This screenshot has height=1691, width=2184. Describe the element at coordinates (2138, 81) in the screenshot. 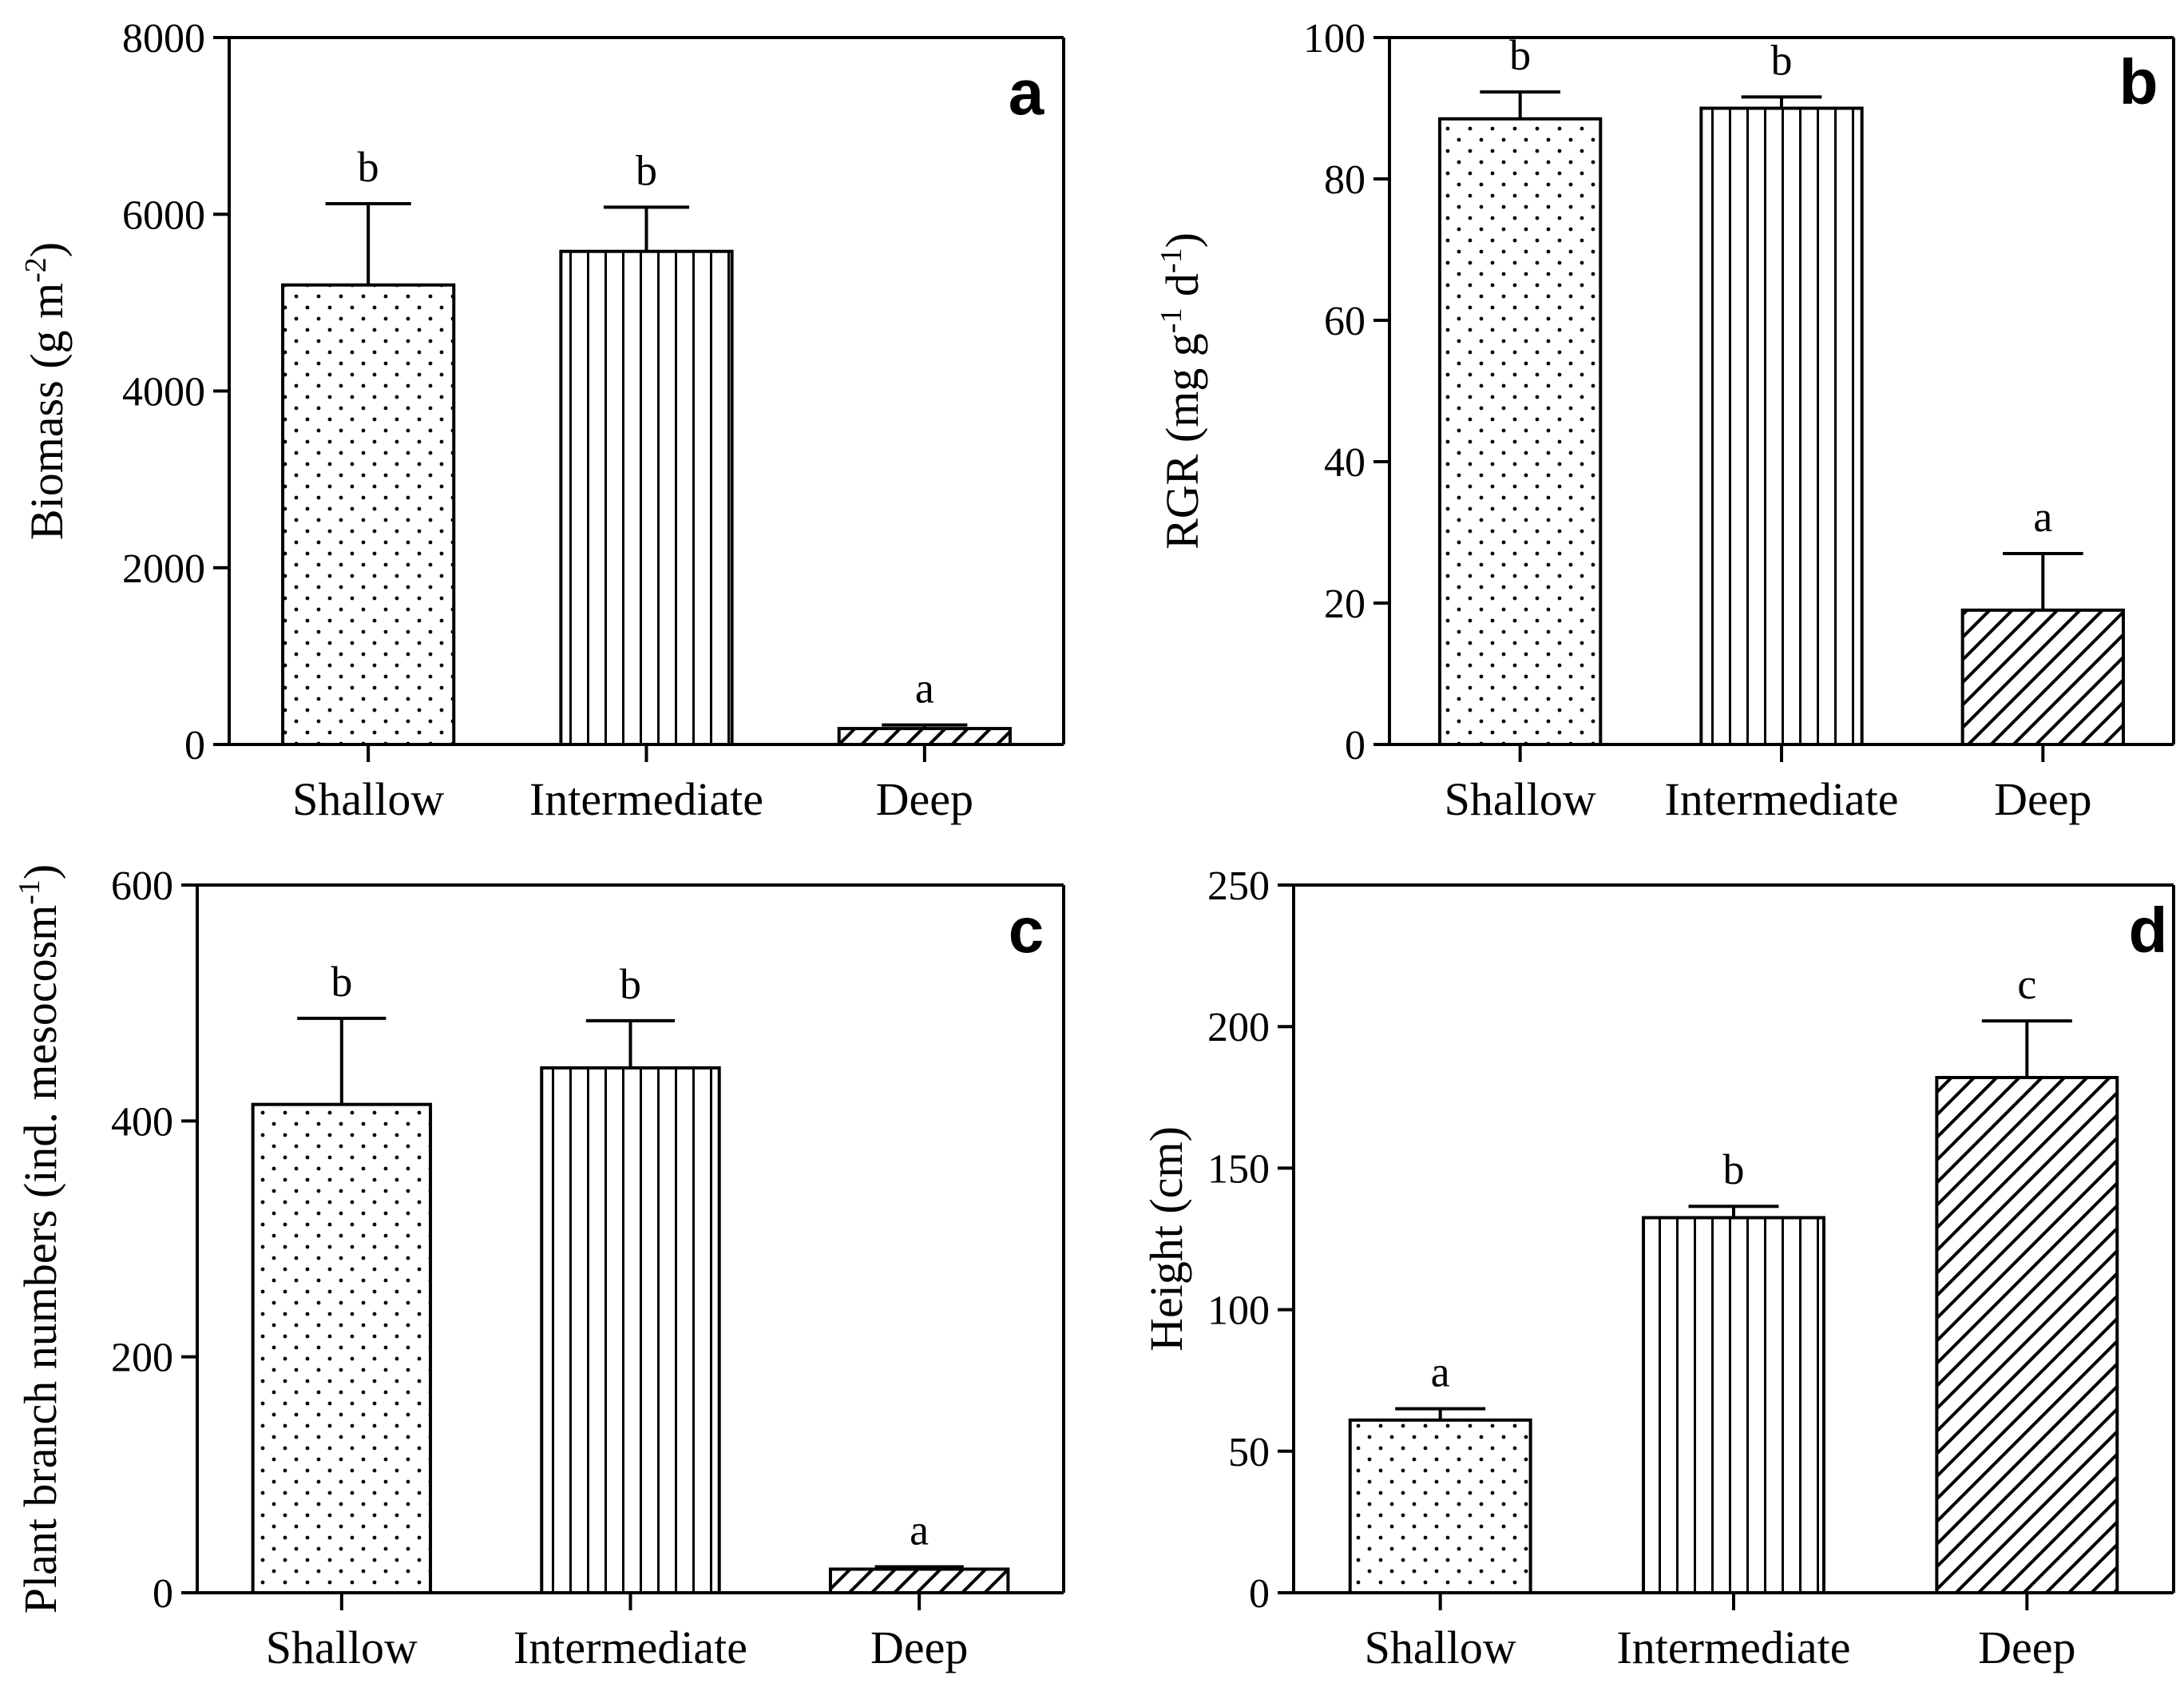

I see `panel-letter: b` at that location.